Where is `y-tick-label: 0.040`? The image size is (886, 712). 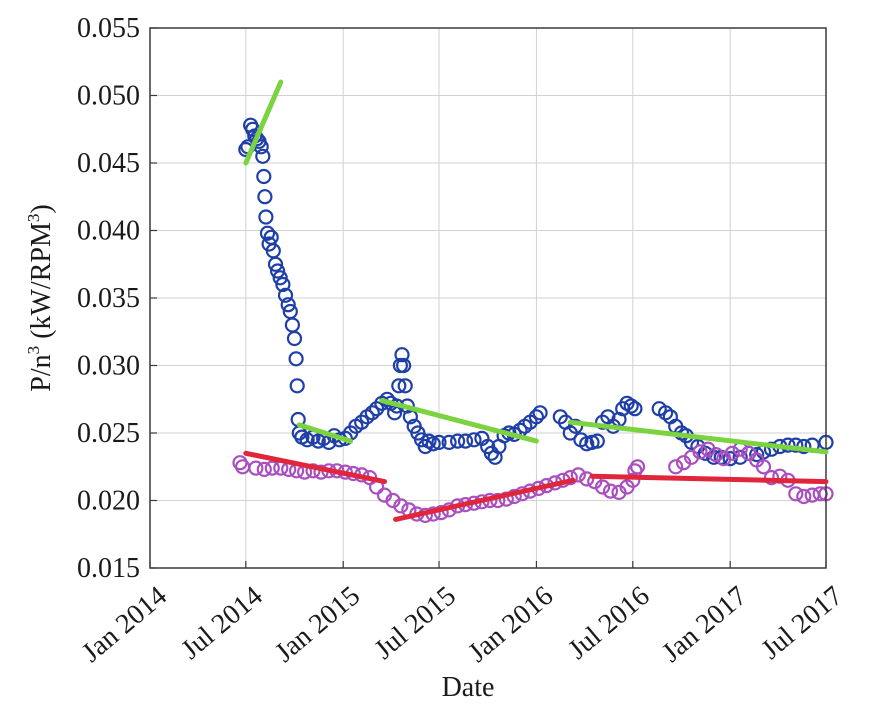
y-tick-label: 0.040 is located at coordinates (108, 231).